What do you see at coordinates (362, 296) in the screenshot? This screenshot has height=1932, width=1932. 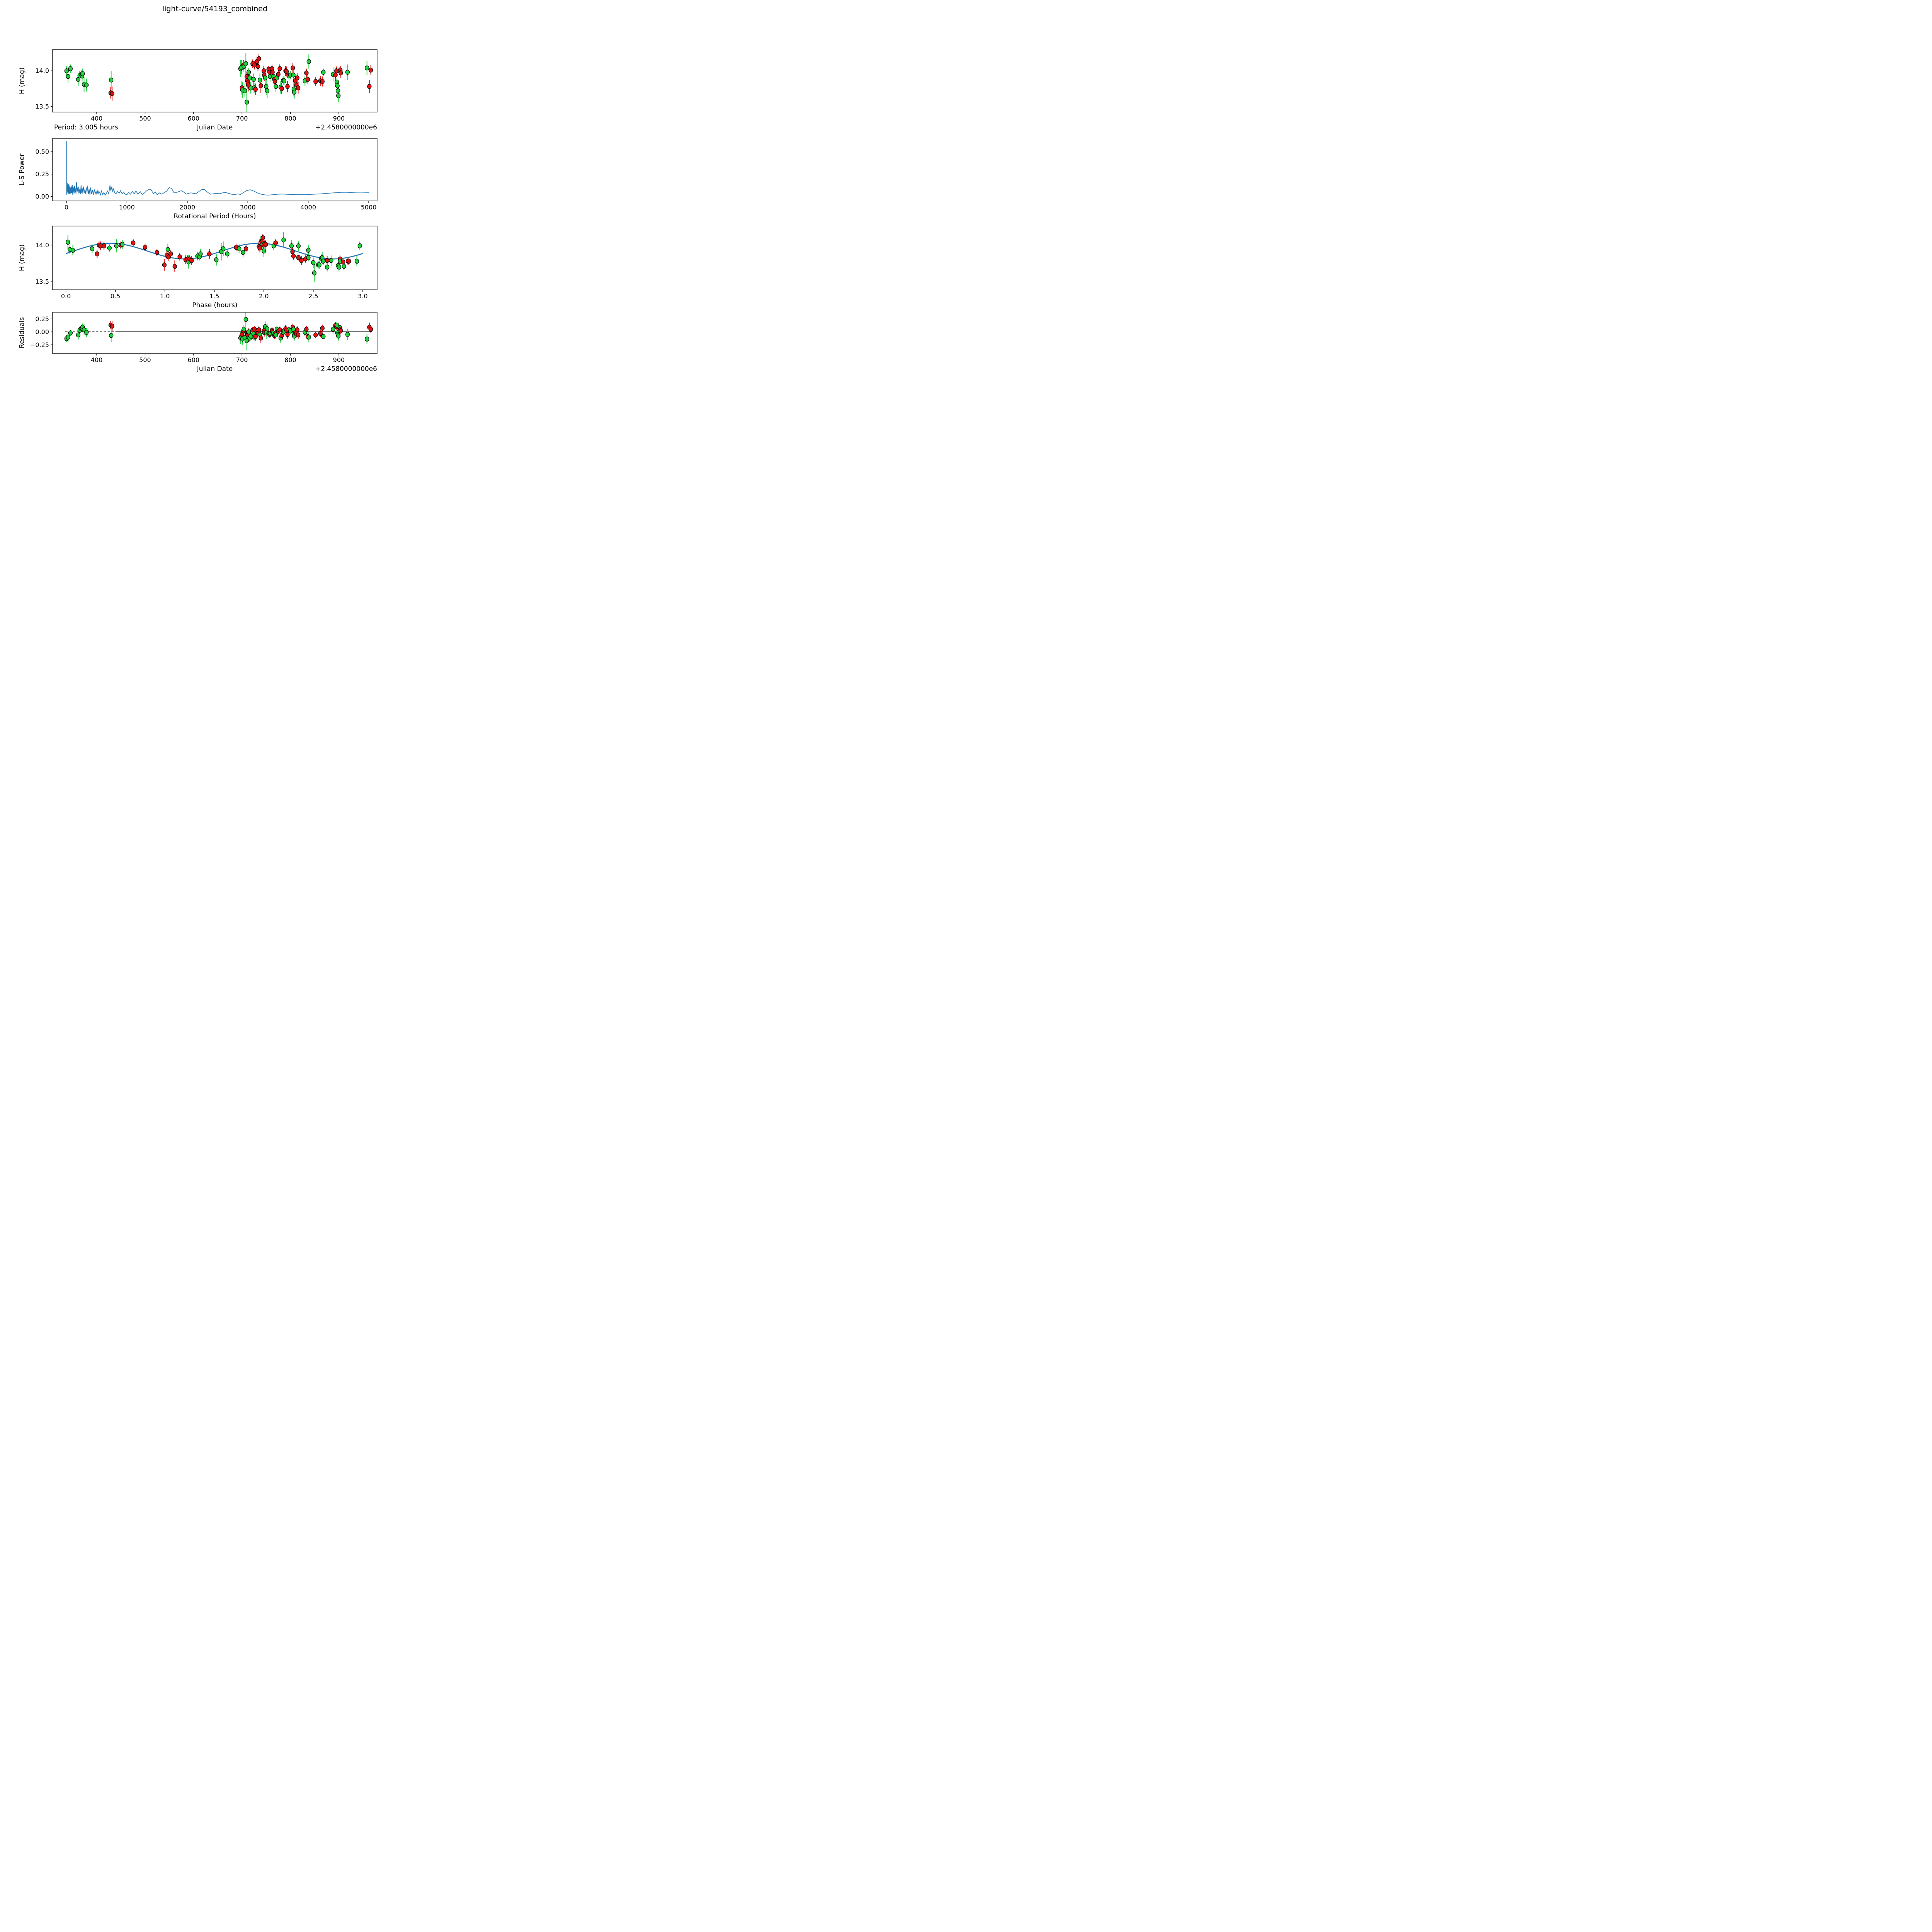 I see `svg-text: 3.0` at bounding box center [362, 296].